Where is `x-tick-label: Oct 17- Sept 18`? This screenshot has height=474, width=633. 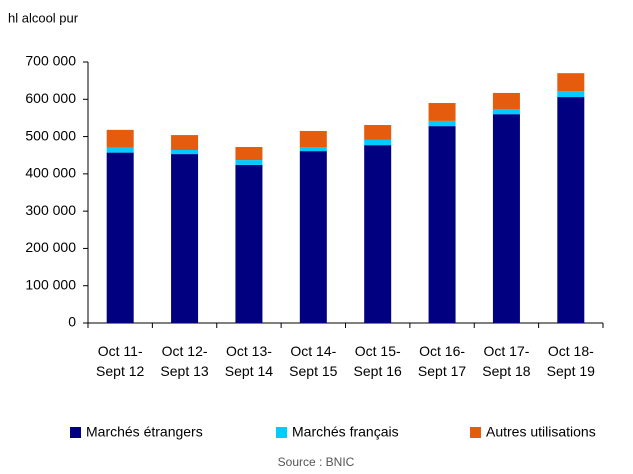
x-tick-label: Oct 17- Sept 18 is located at coordinates (506, 361).